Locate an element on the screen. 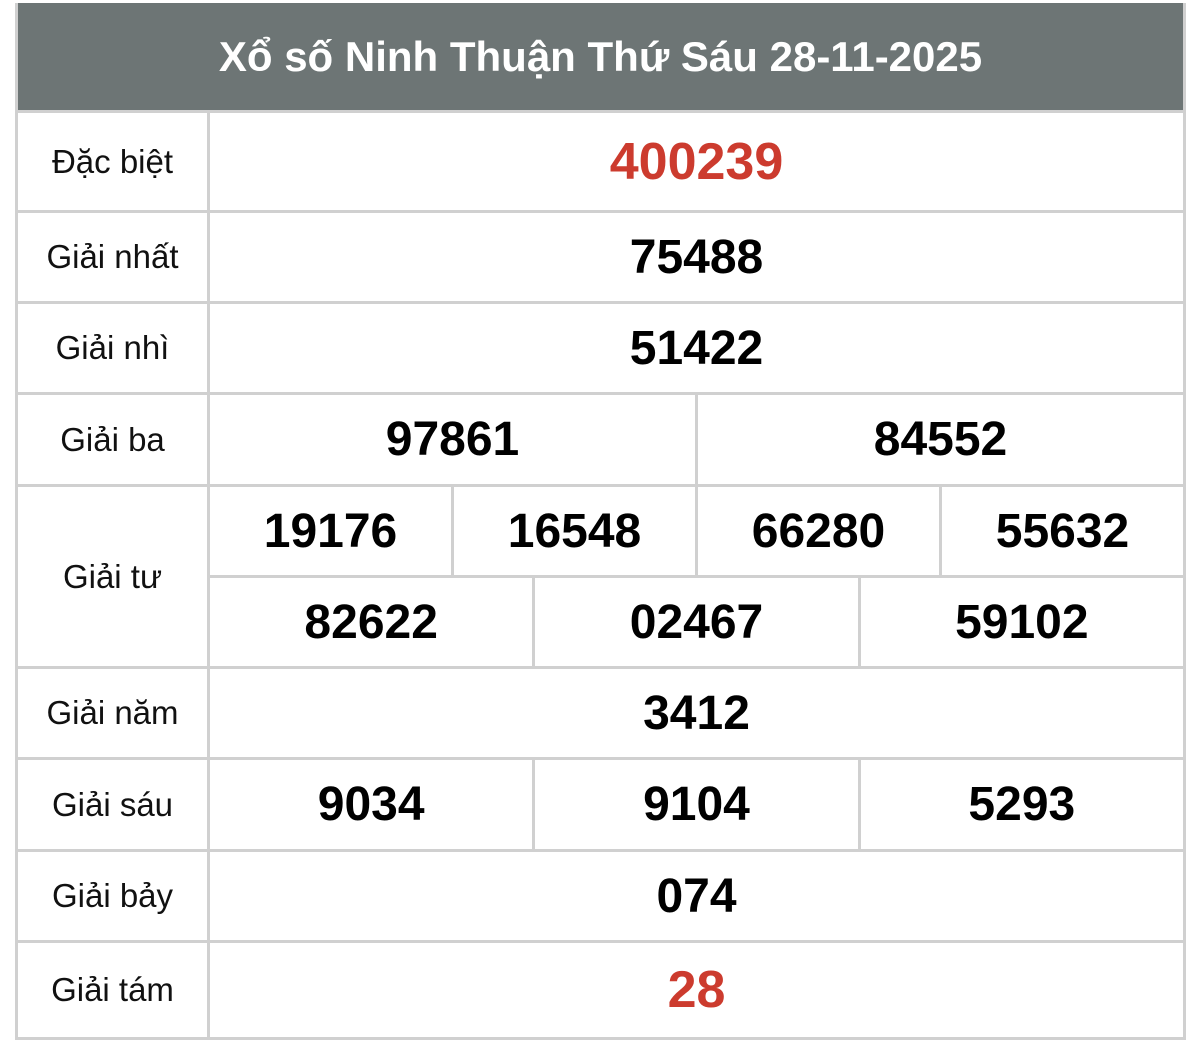  prize-row: Giải nhất 75488 is located at coordinates (600, 258).